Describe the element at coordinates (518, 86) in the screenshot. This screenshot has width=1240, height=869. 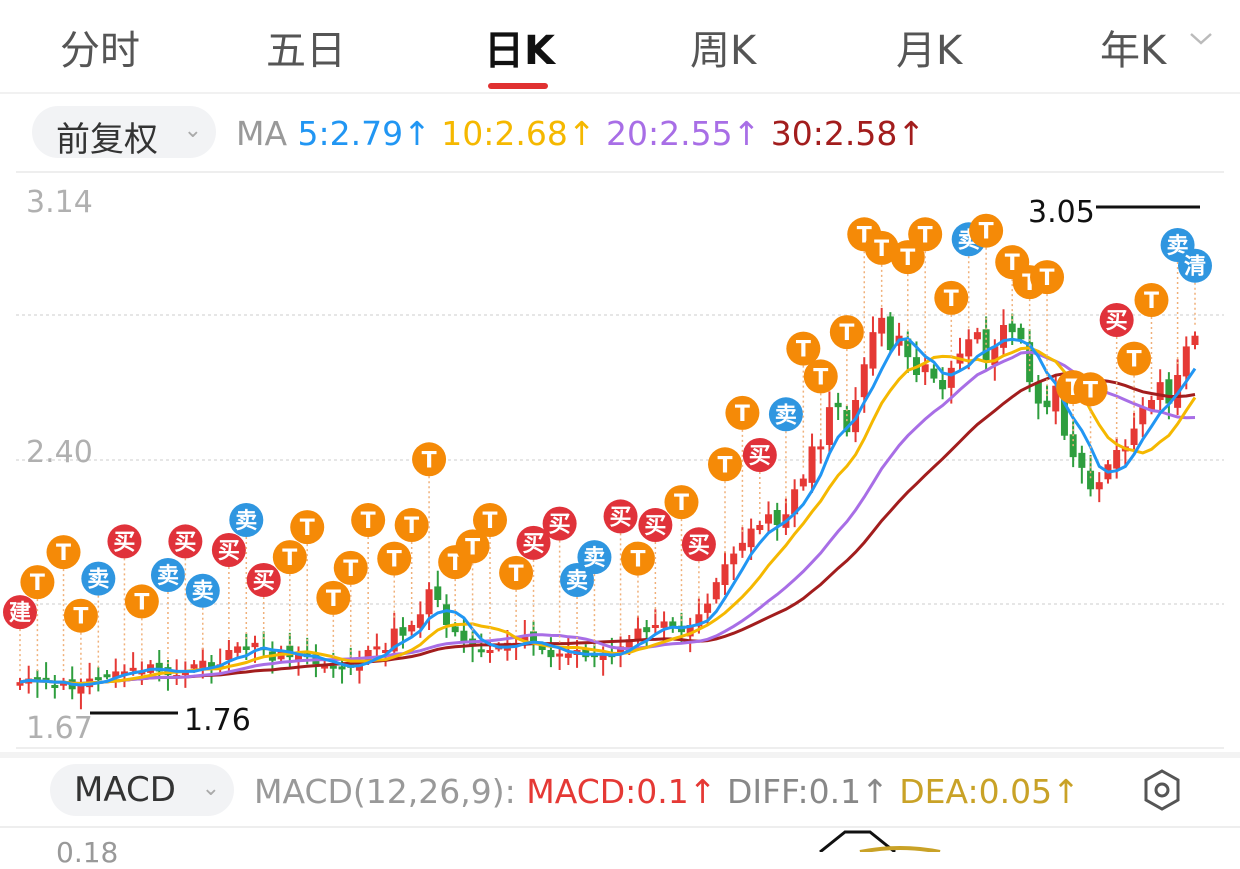
I see `active-tab-indicator` at that location.